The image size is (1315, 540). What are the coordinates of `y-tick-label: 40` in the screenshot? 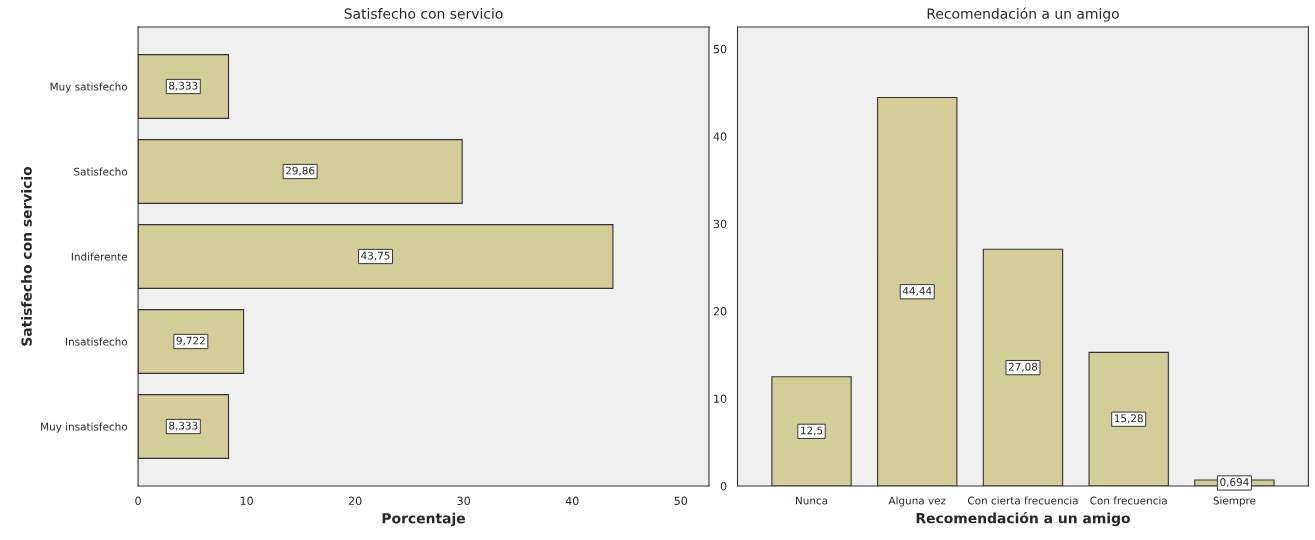 It's located at (720, 136).